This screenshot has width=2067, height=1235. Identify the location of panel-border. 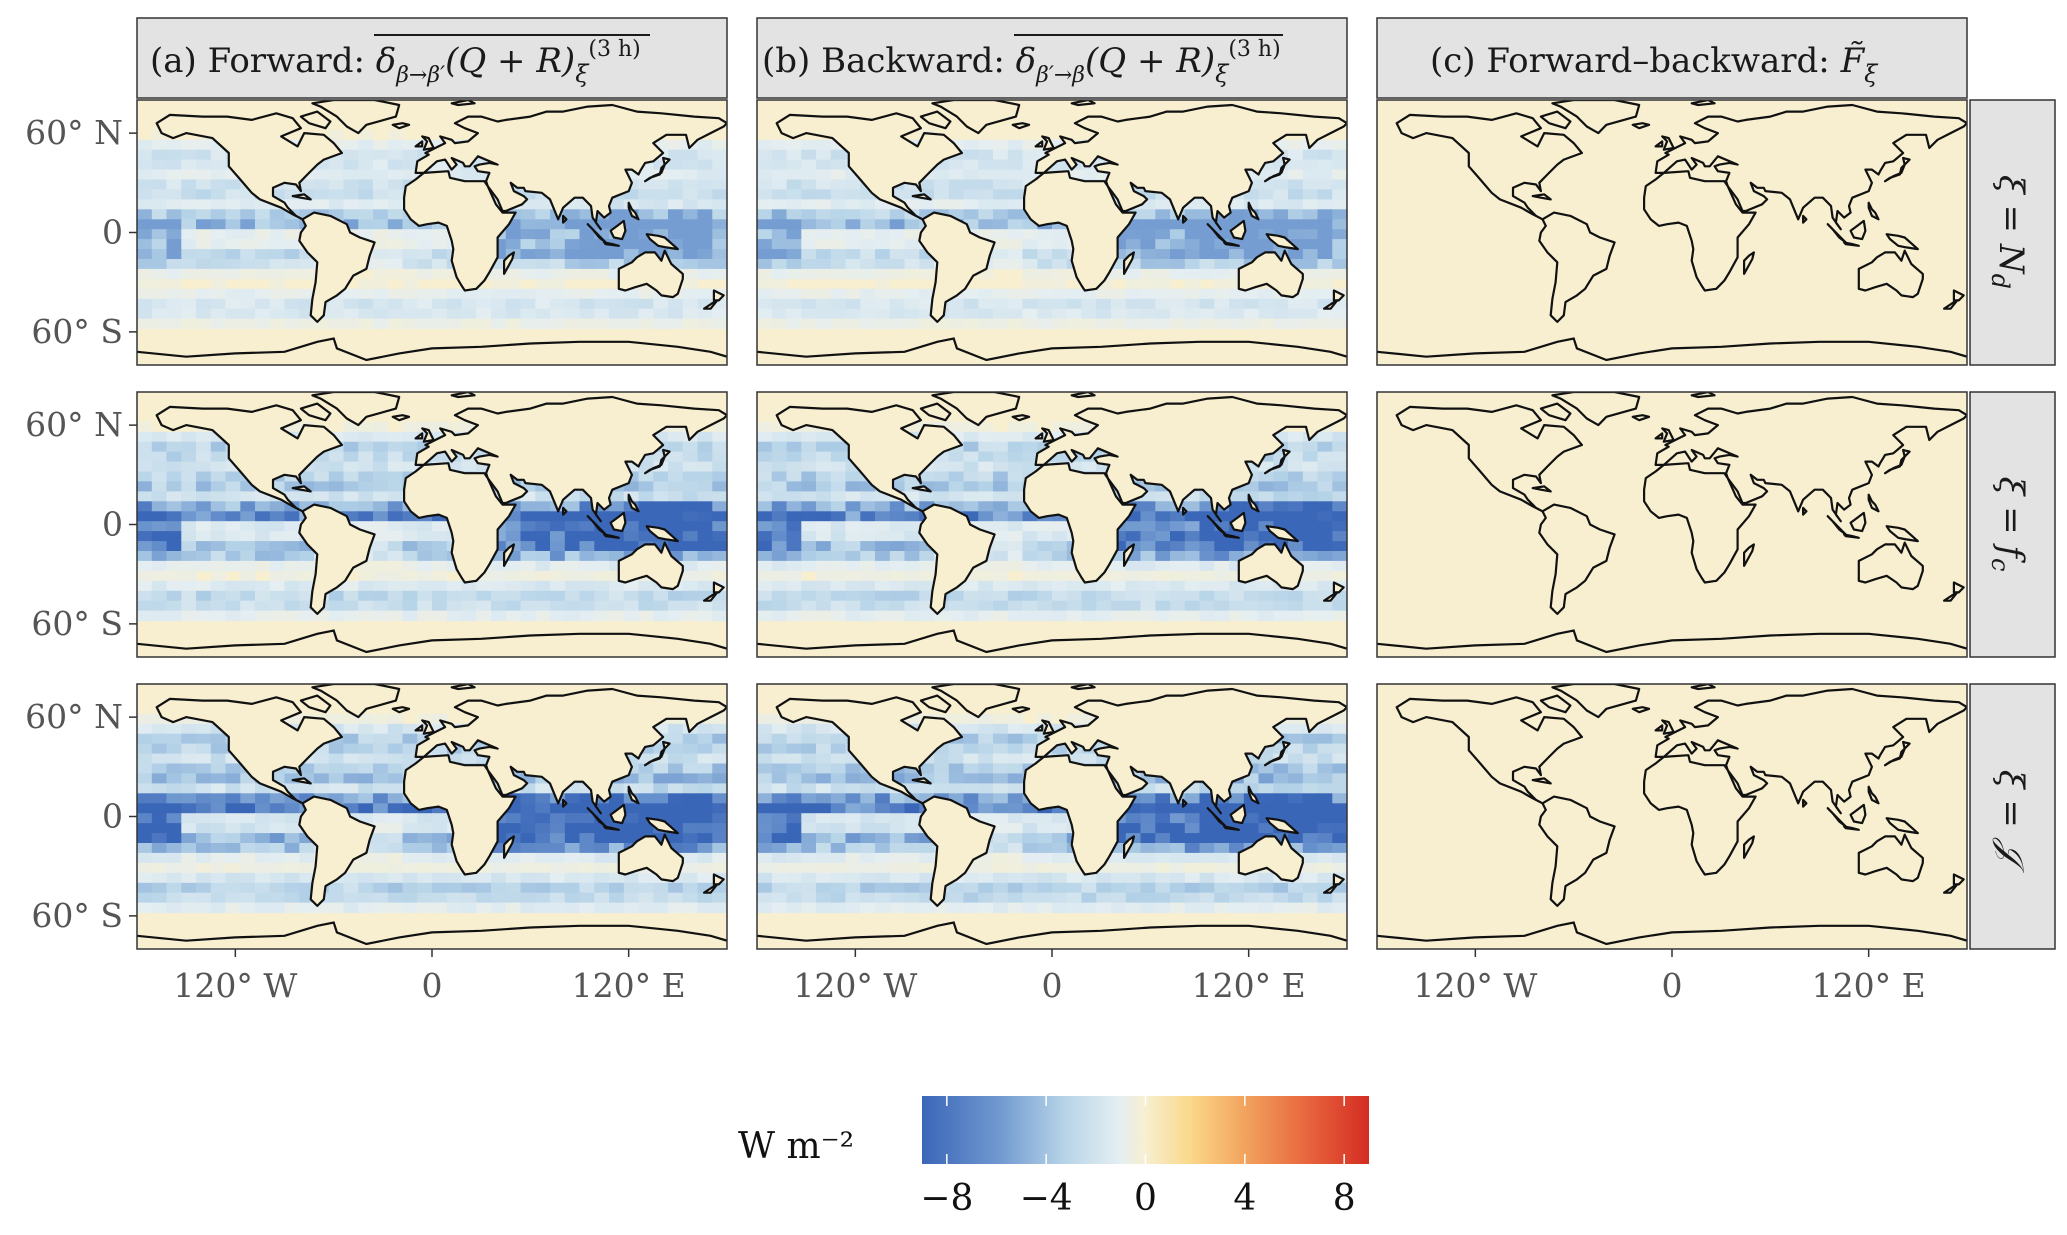
(1672, 524).